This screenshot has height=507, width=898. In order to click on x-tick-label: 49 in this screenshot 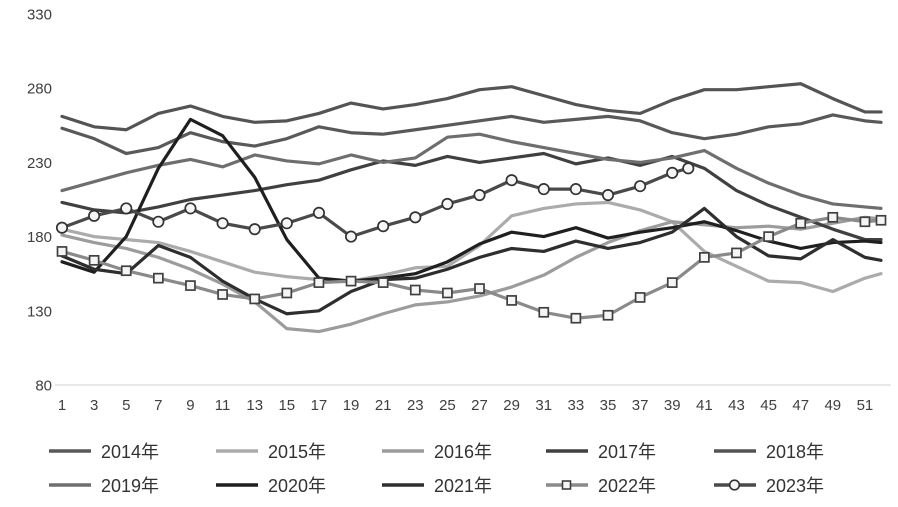, I will do `click(832, 405)`.